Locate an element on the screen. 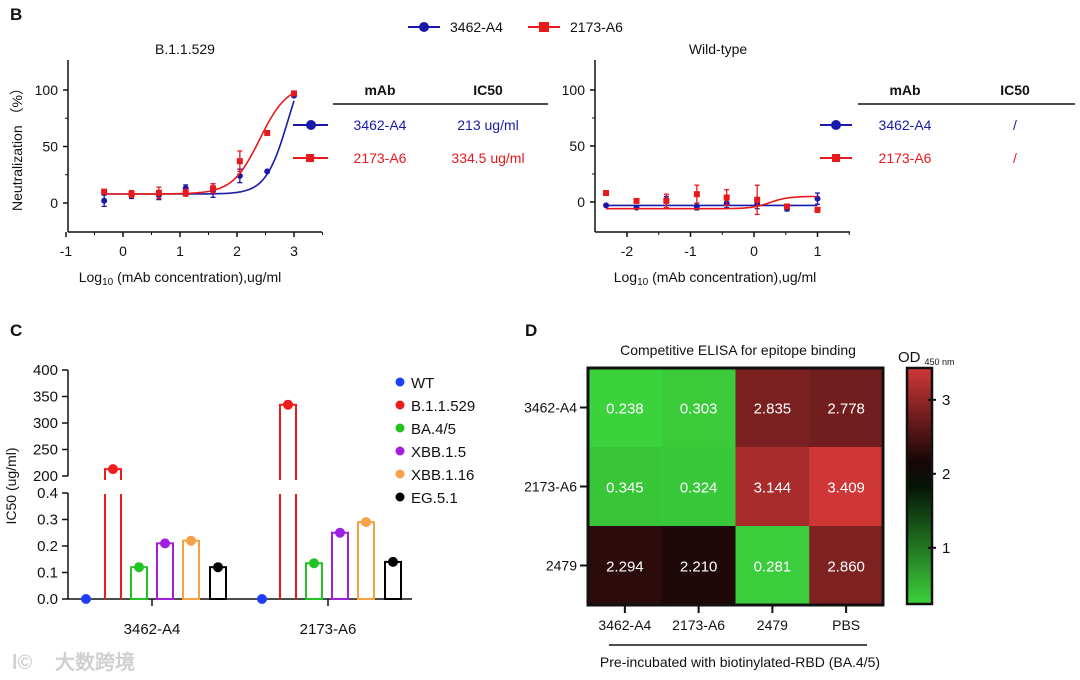  x-tick-label: 0 is located at coordinates (754, 251).